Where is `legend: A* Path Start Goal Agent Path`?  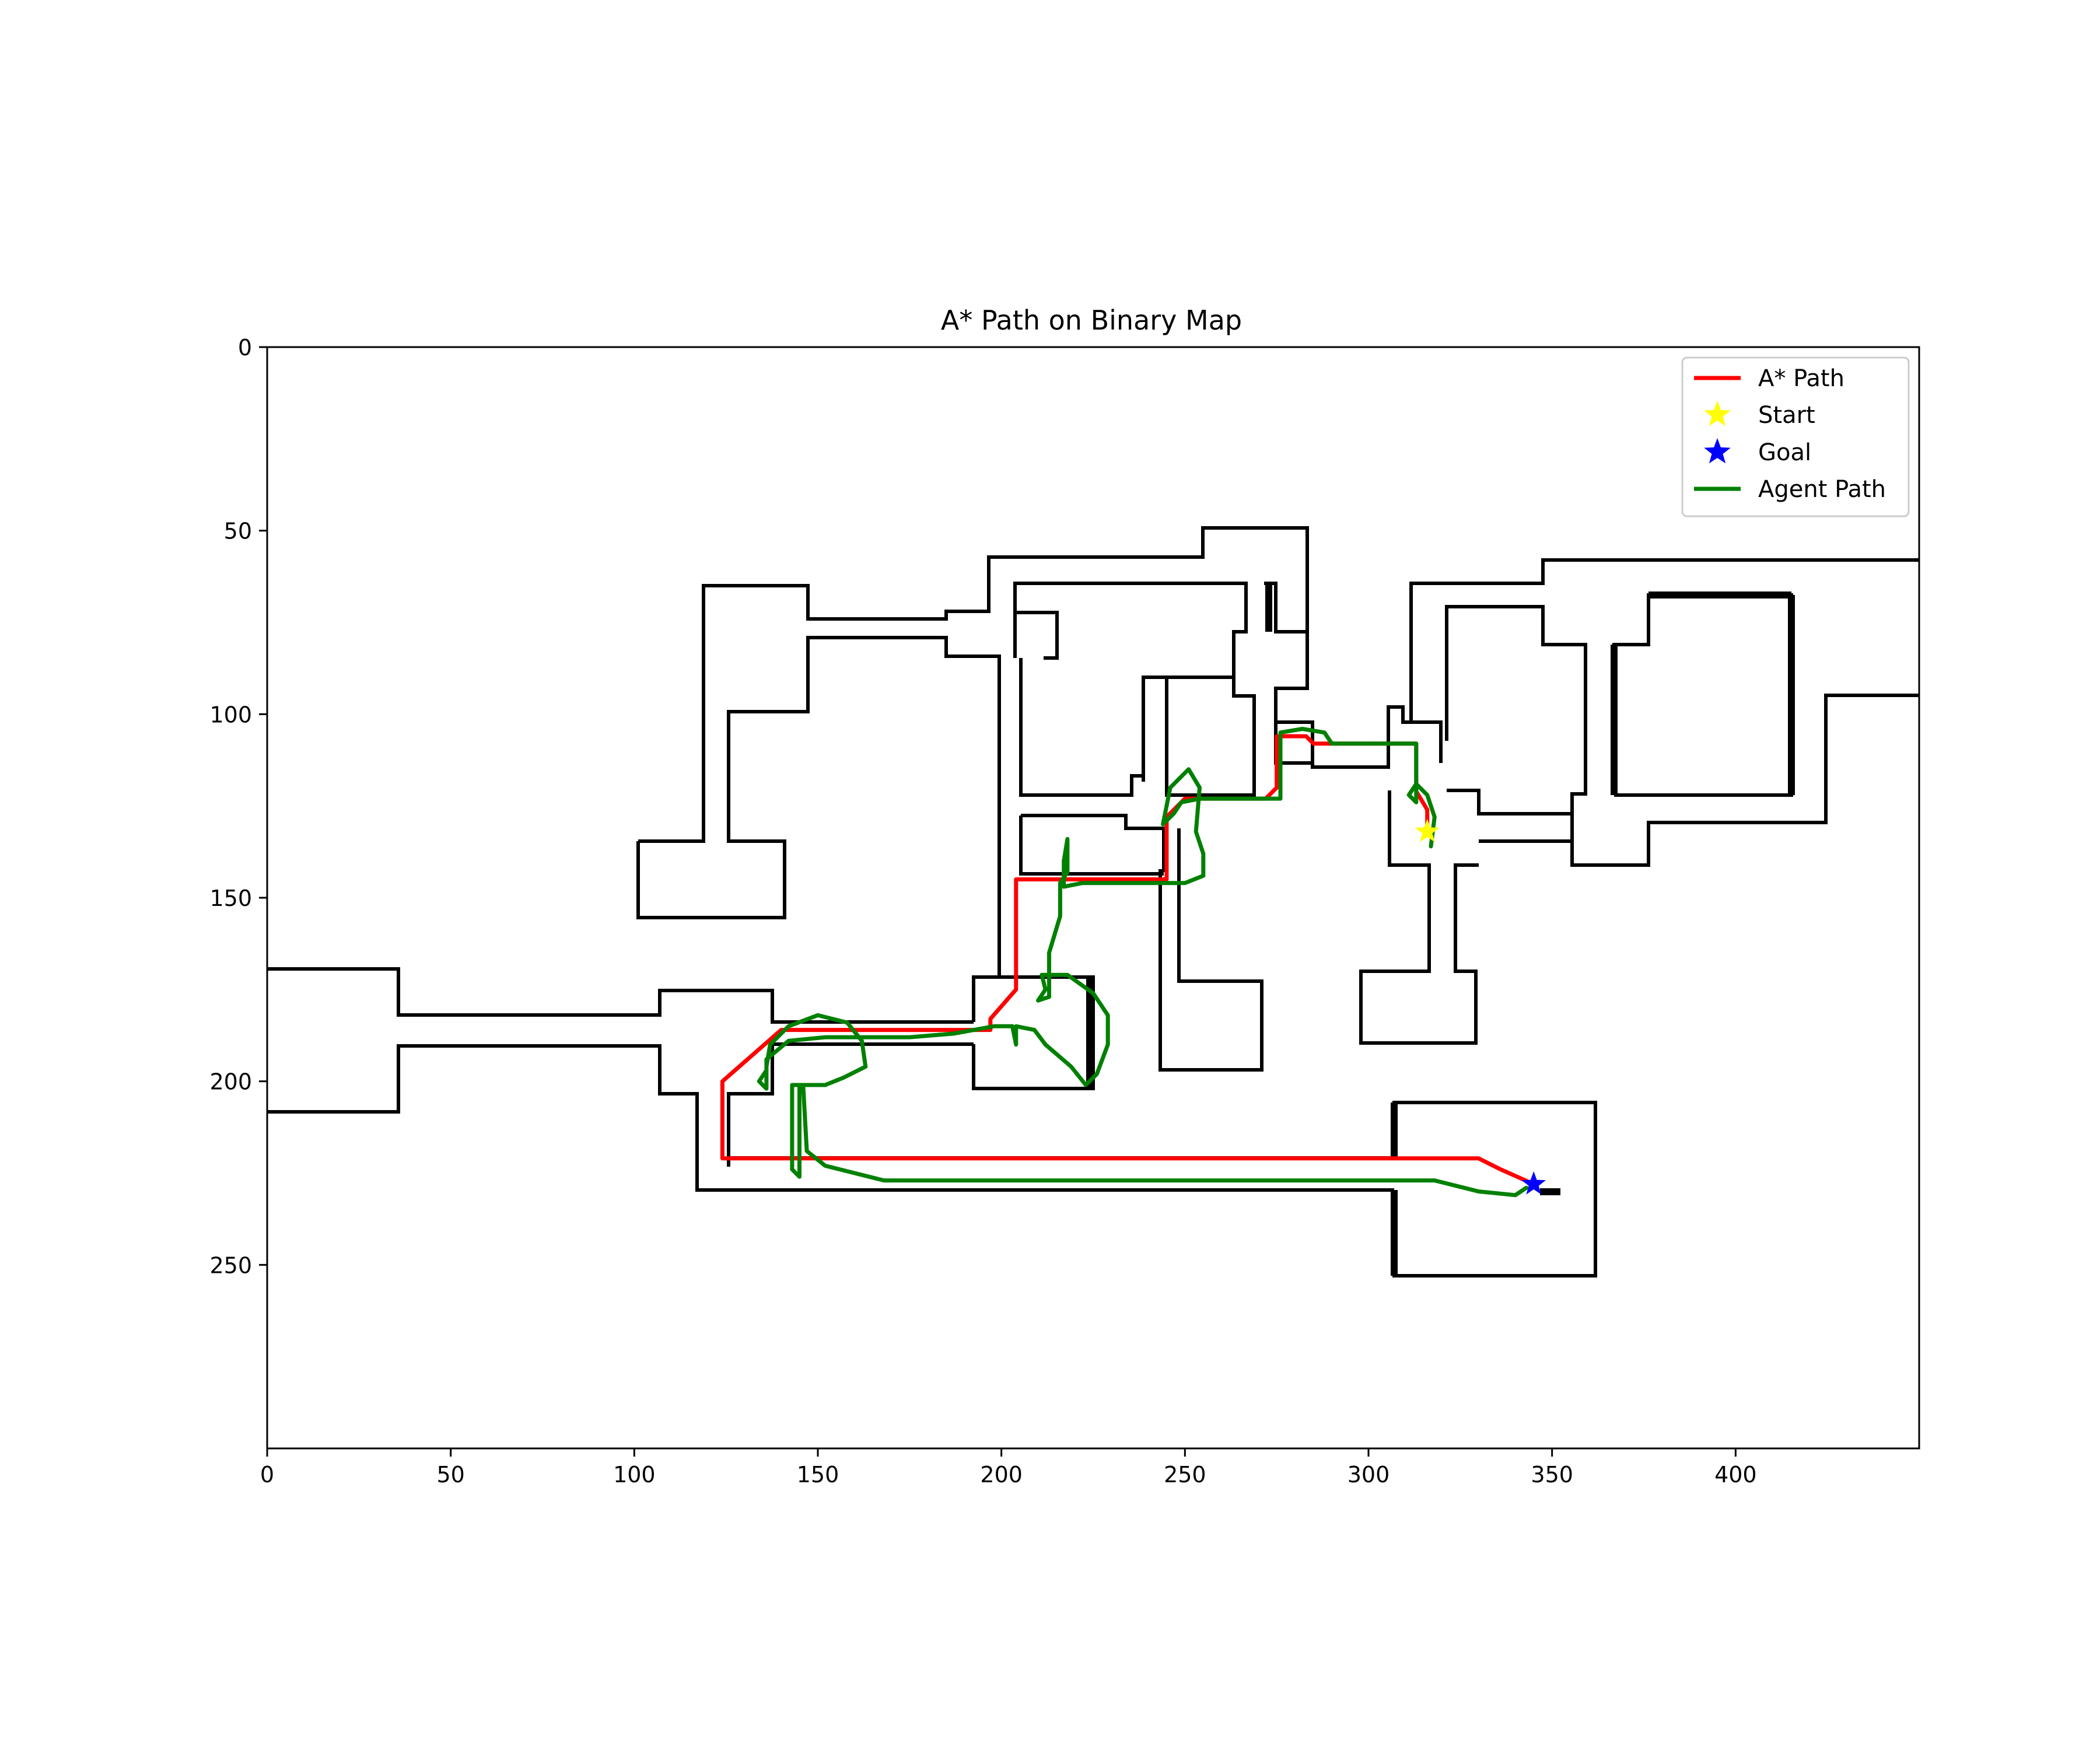
legend: A* Path Start Goal Agent Path is located at coordinates (1796, 436).